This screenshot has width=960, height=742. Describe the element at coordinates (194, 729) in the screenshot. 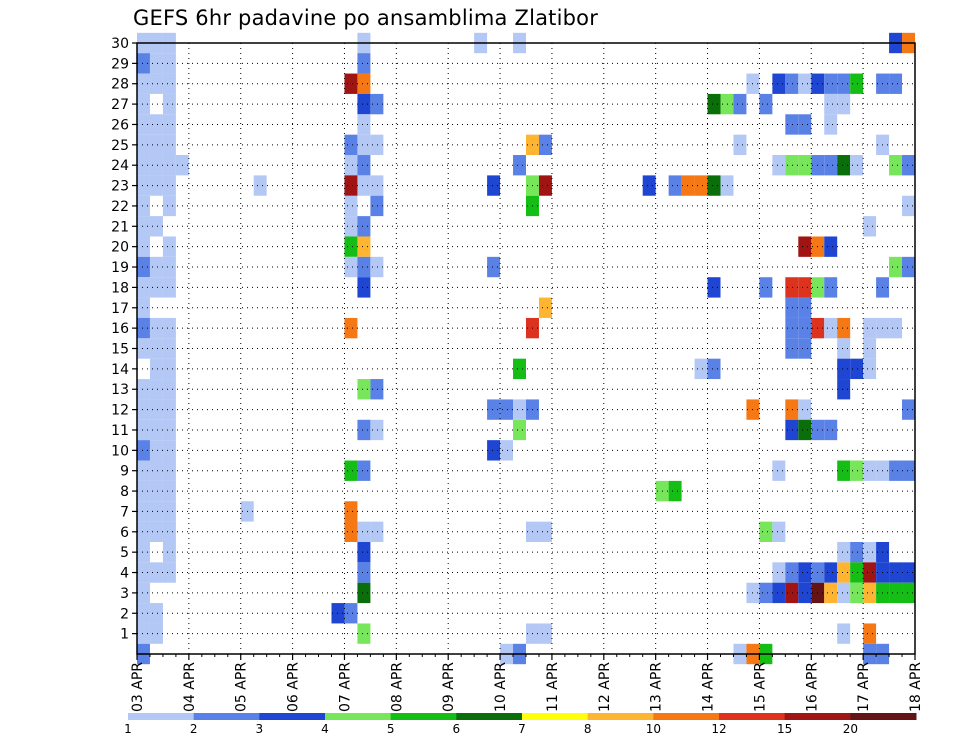

I see `colorbar-label: 2` at that location.